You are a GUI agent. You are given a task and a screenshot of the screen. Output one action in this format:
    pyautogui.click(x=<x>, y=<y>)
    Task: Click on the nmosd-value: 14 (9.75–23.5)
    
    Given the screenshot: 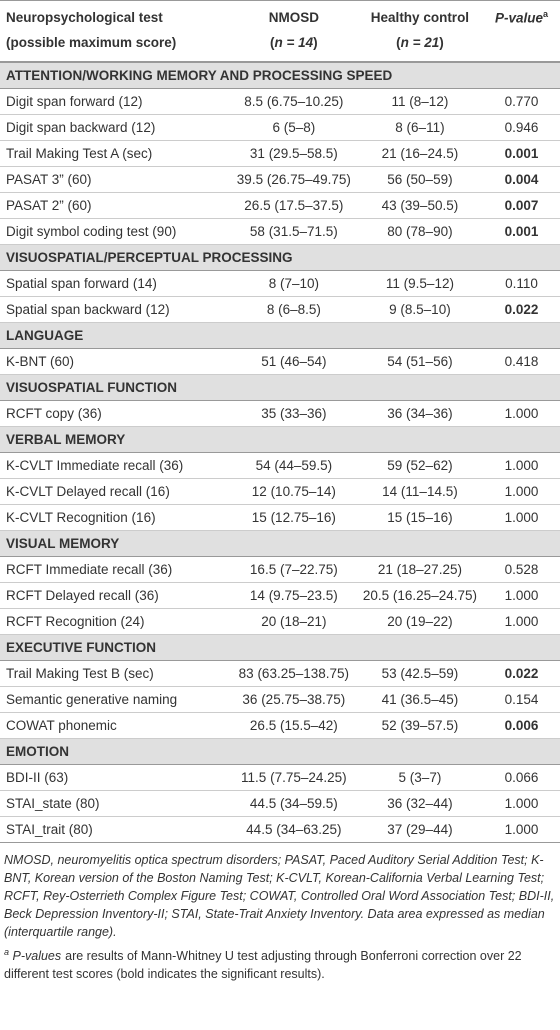 What is the action you would take?
    pyautogui.click(x=293, y=595)
    